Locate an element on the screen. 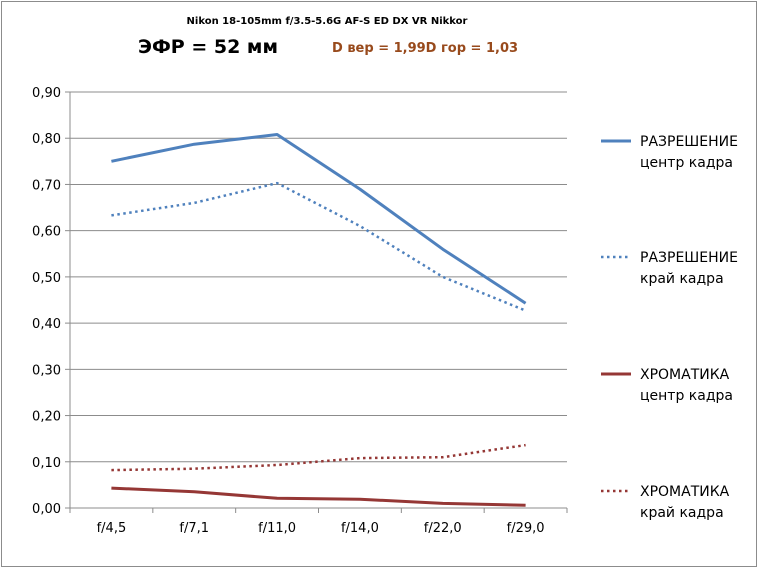 This screenshot has width=760, height=570. y-tick-label: 0,20 is located at coordinates (46, 417).